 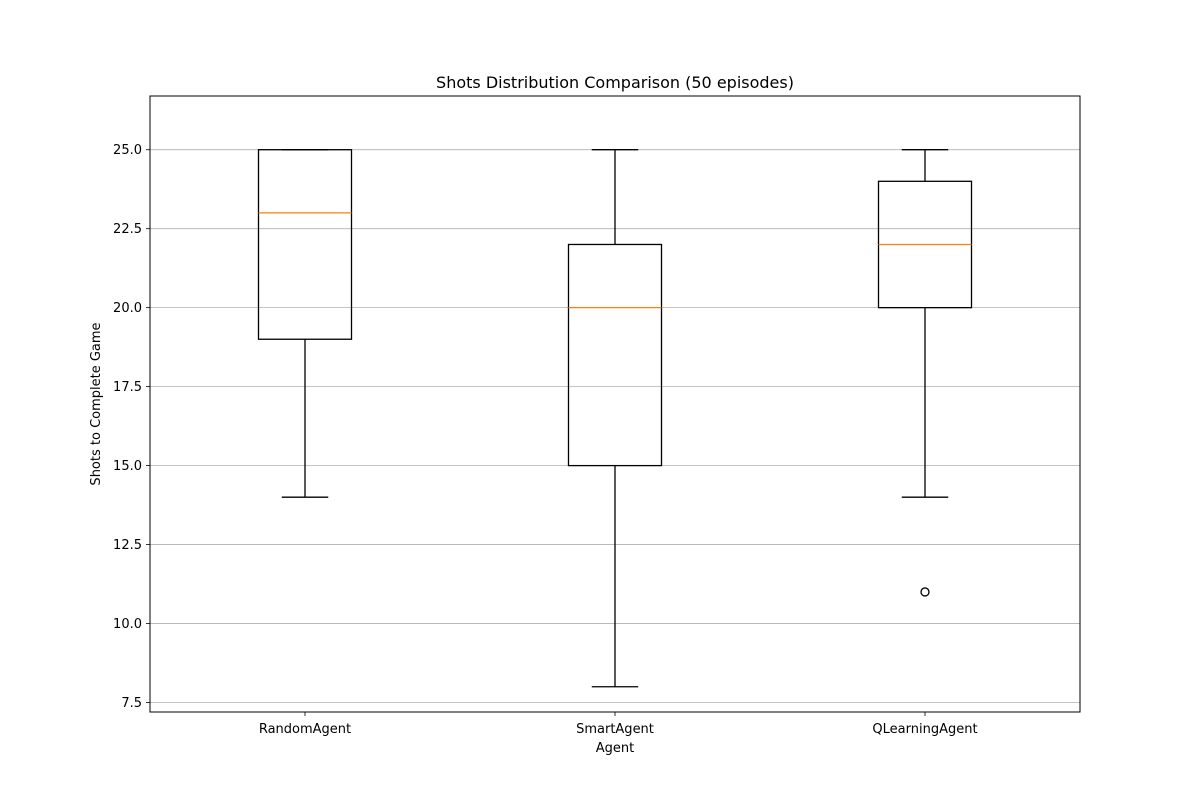 I want to click on y-tick-label: 12.5, so click(x=127, y=545).